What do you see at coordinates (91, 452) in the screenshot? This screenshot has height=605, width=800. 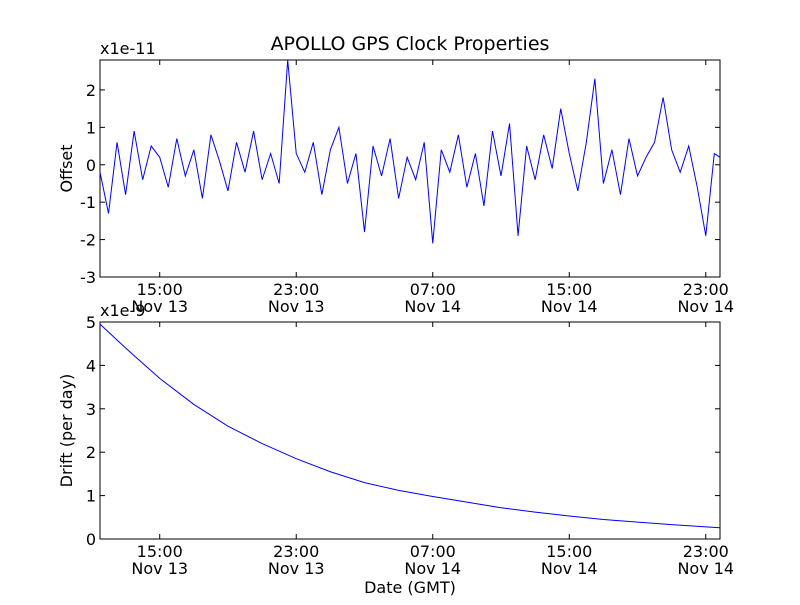 I see `drift-ytick-label: 2` at bounding box center [91, 452].